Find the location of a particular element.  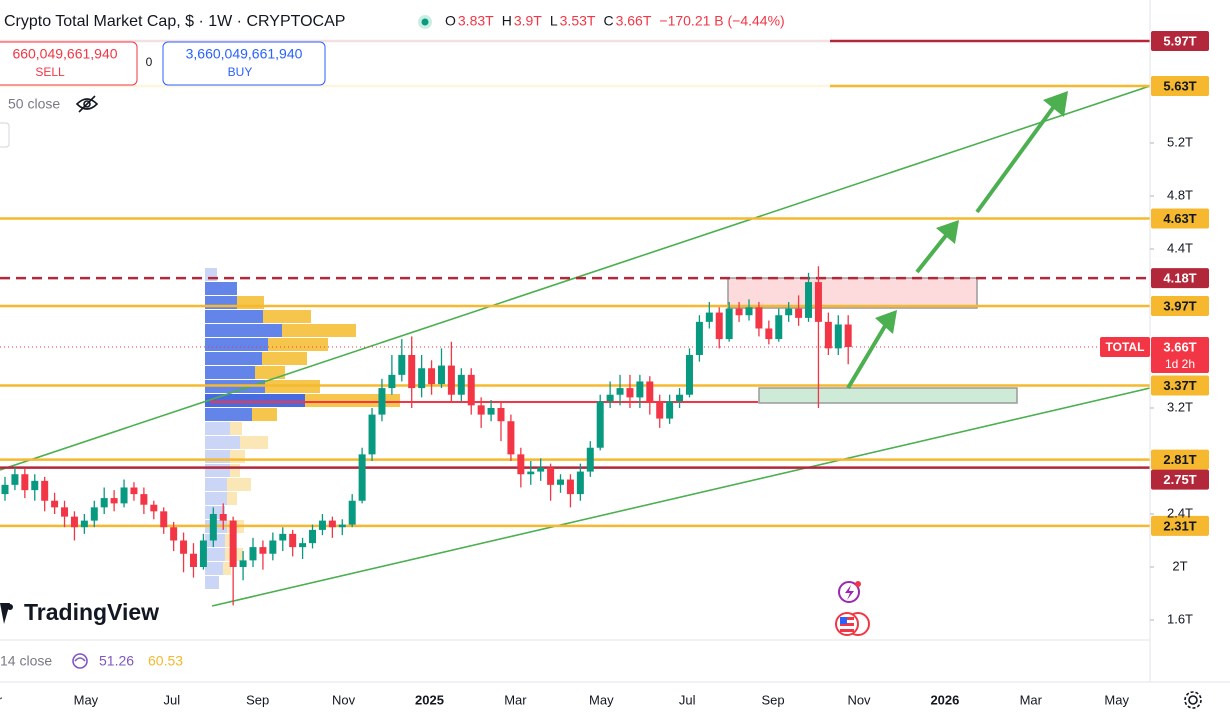

rsi-icon is located at coordinates (80, 661).